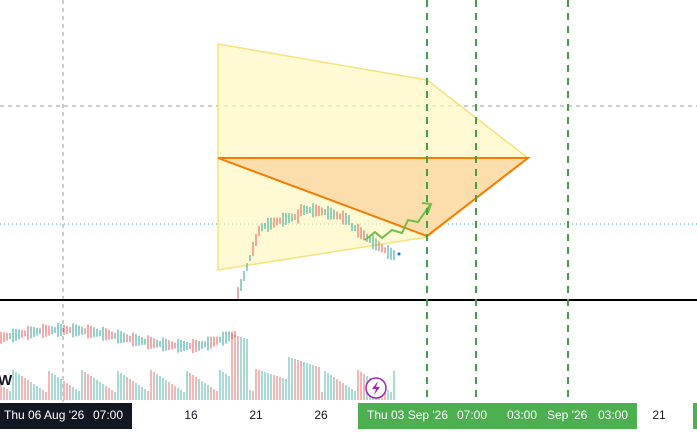 This screenshot has height=432, width=697. What do you see at coordinates (191, 415) in the screenshot?
I see `time-tick: 16` at bounding box center [191, 415].